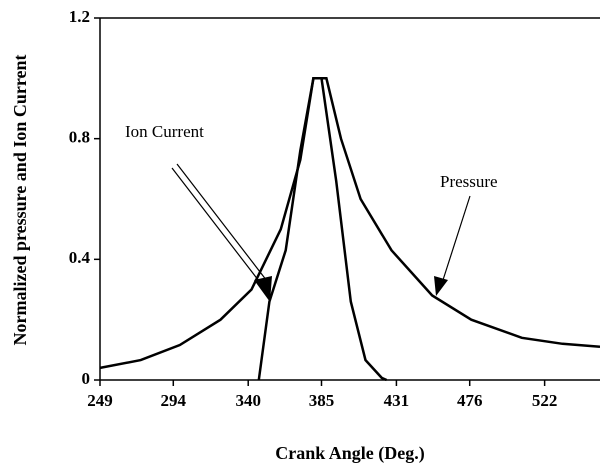  What do you see at coordinates (174, 400) in the screenshot?
I see `x-tick-label: 294` at bounding box center [174, 400].